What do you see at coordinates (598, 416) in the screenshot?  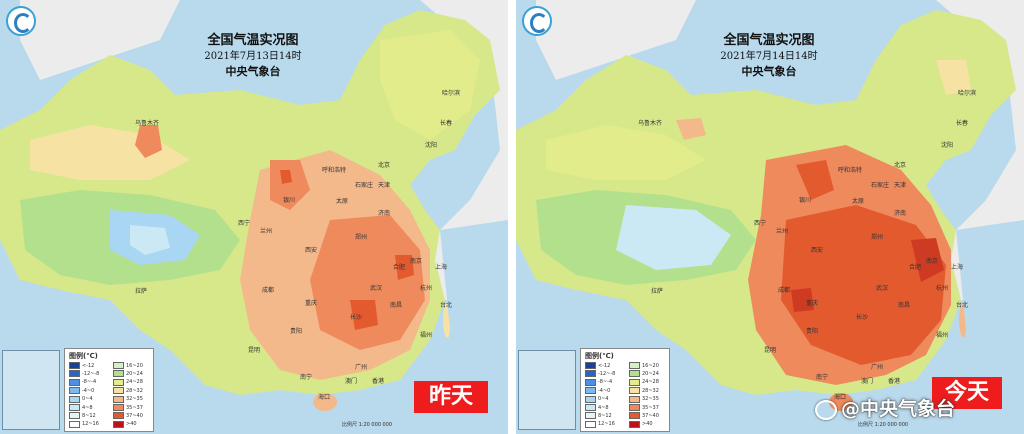 I see `legend-item: 8~12` at bounding box center [598, 416].